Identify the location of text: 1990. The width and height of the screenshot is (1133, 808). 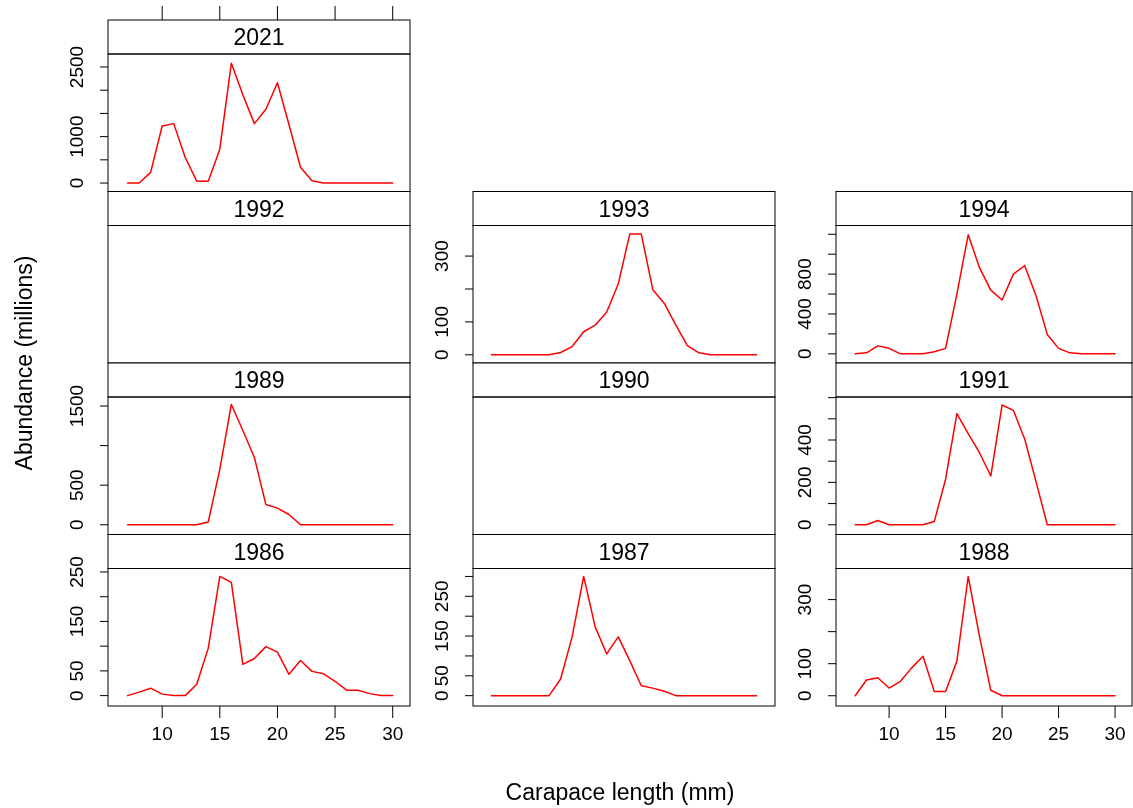
(624, 380).